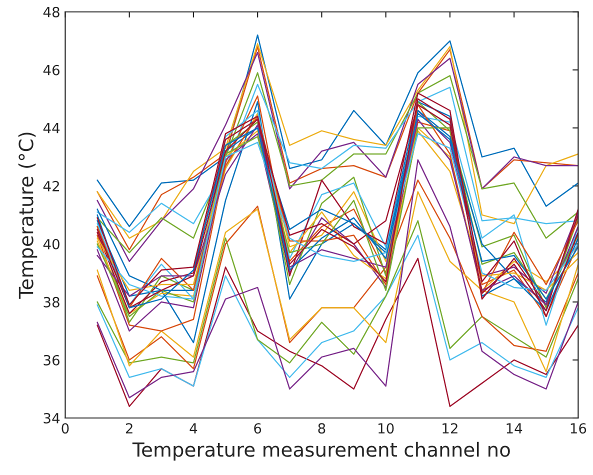 The height and width of the screenshot is (475, 593). What do you see at coordinates (578, 428) in the screenshot?
I see `x-tick-label: 16` at bounding box center [578, 428].